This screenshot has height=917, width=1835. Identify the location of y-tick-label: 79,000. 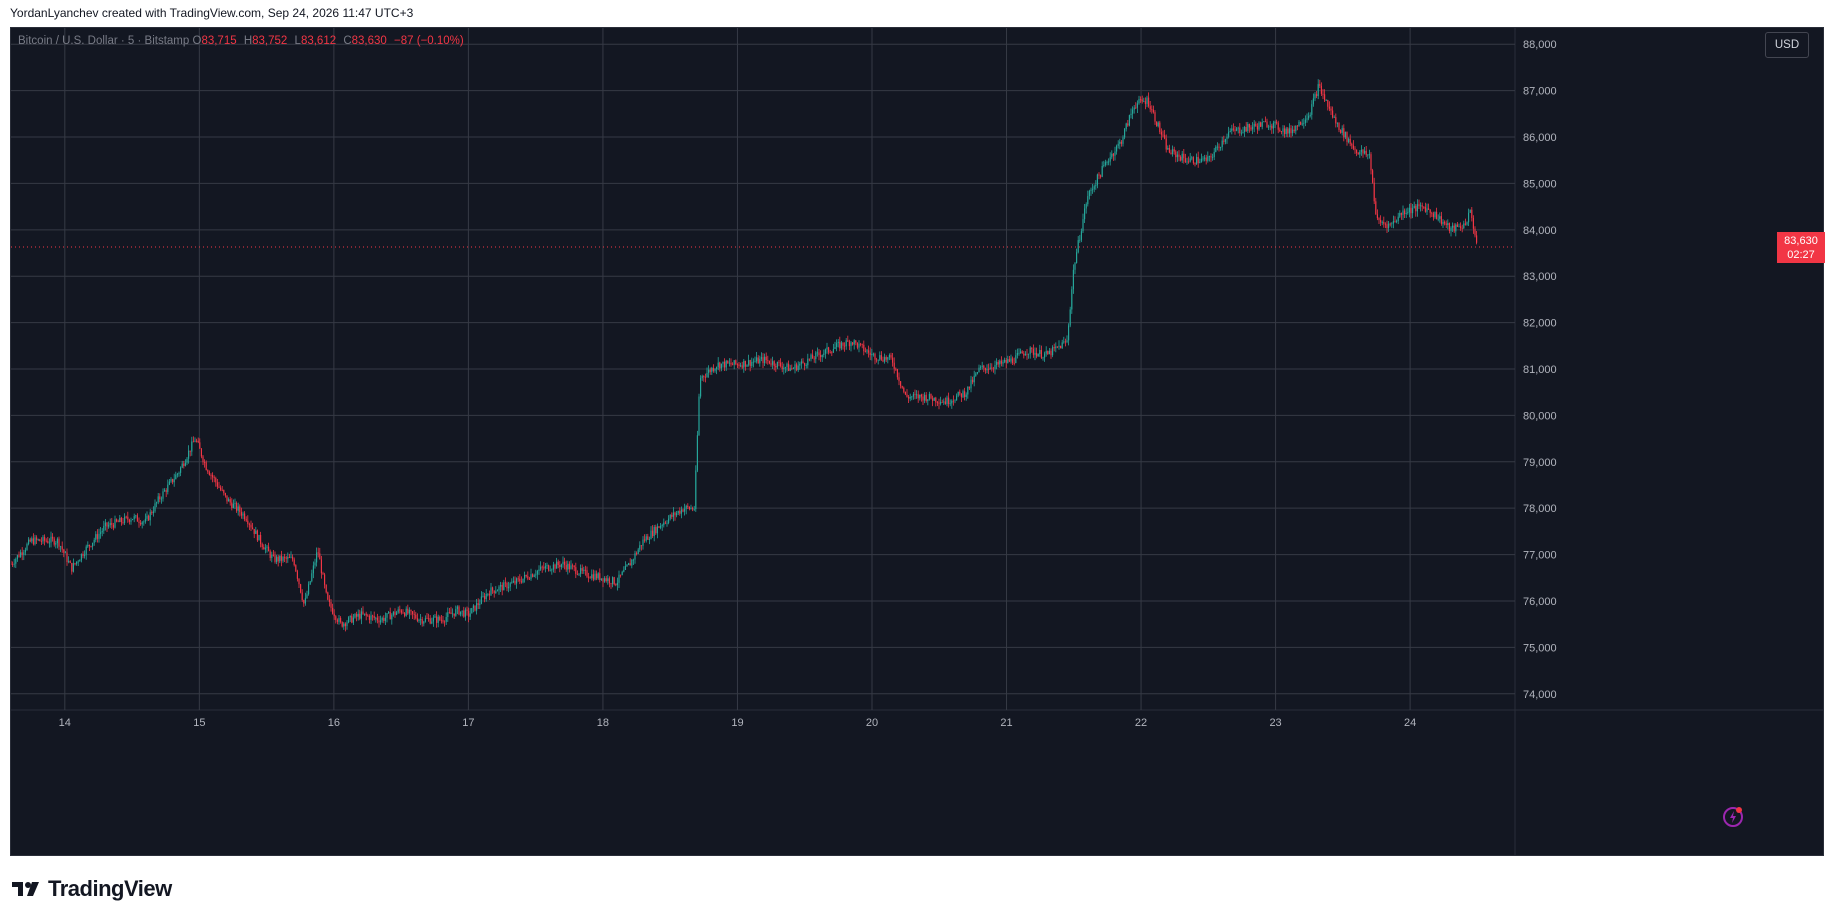
(1540, 463).